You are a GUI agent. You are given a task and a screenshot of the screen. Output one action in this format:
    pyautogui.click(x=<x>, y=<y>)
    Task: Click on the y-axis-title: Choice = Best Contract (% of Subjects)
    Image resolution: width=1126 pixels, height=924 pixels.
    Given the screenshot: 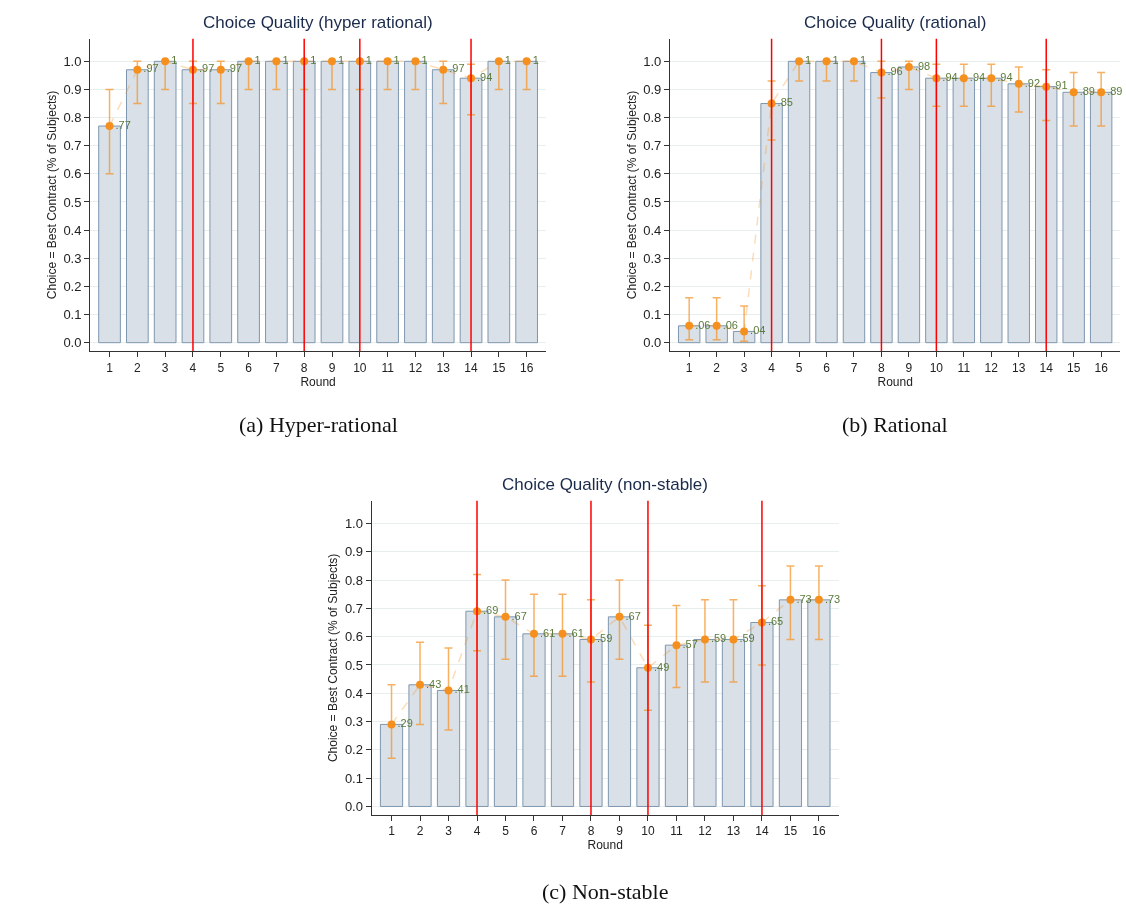 What is the action you would take?
    pyautogui.click(x=333, y=658)
    